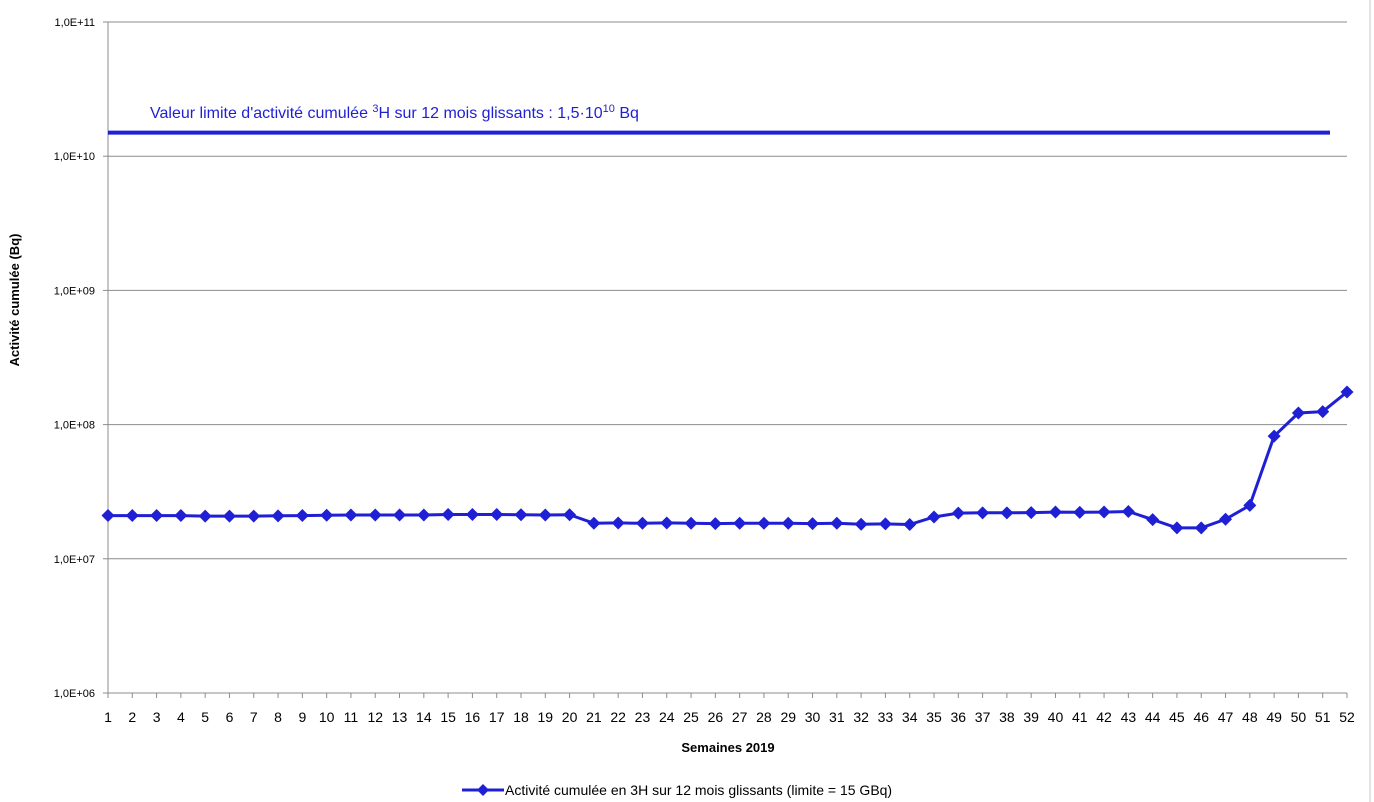 The height and width of the screenshot is (802, 1374). Describe the element at coordinates (740, 717) in the screenshot. I see `x-tick-label: 27` at that location.